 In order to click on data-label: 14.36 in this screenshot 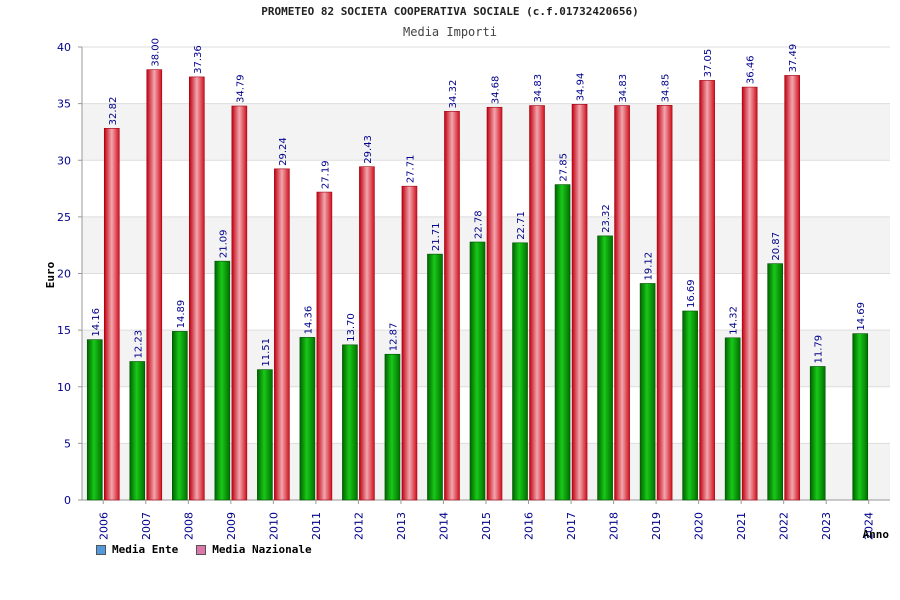, I will do `click(308, 320)`.